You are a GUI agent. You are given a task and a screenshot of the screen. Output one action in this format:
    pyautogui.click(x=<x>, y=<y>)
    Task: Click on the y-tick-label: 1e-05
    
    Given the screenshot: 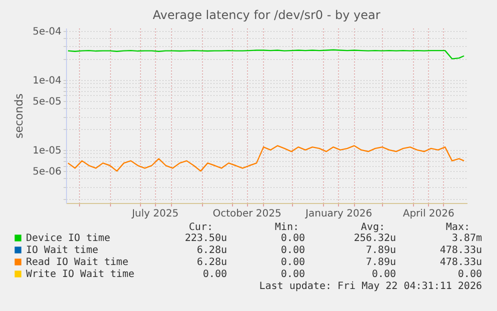 What is the action you would take?
    pyautogui.click(x=47, y=150)
    